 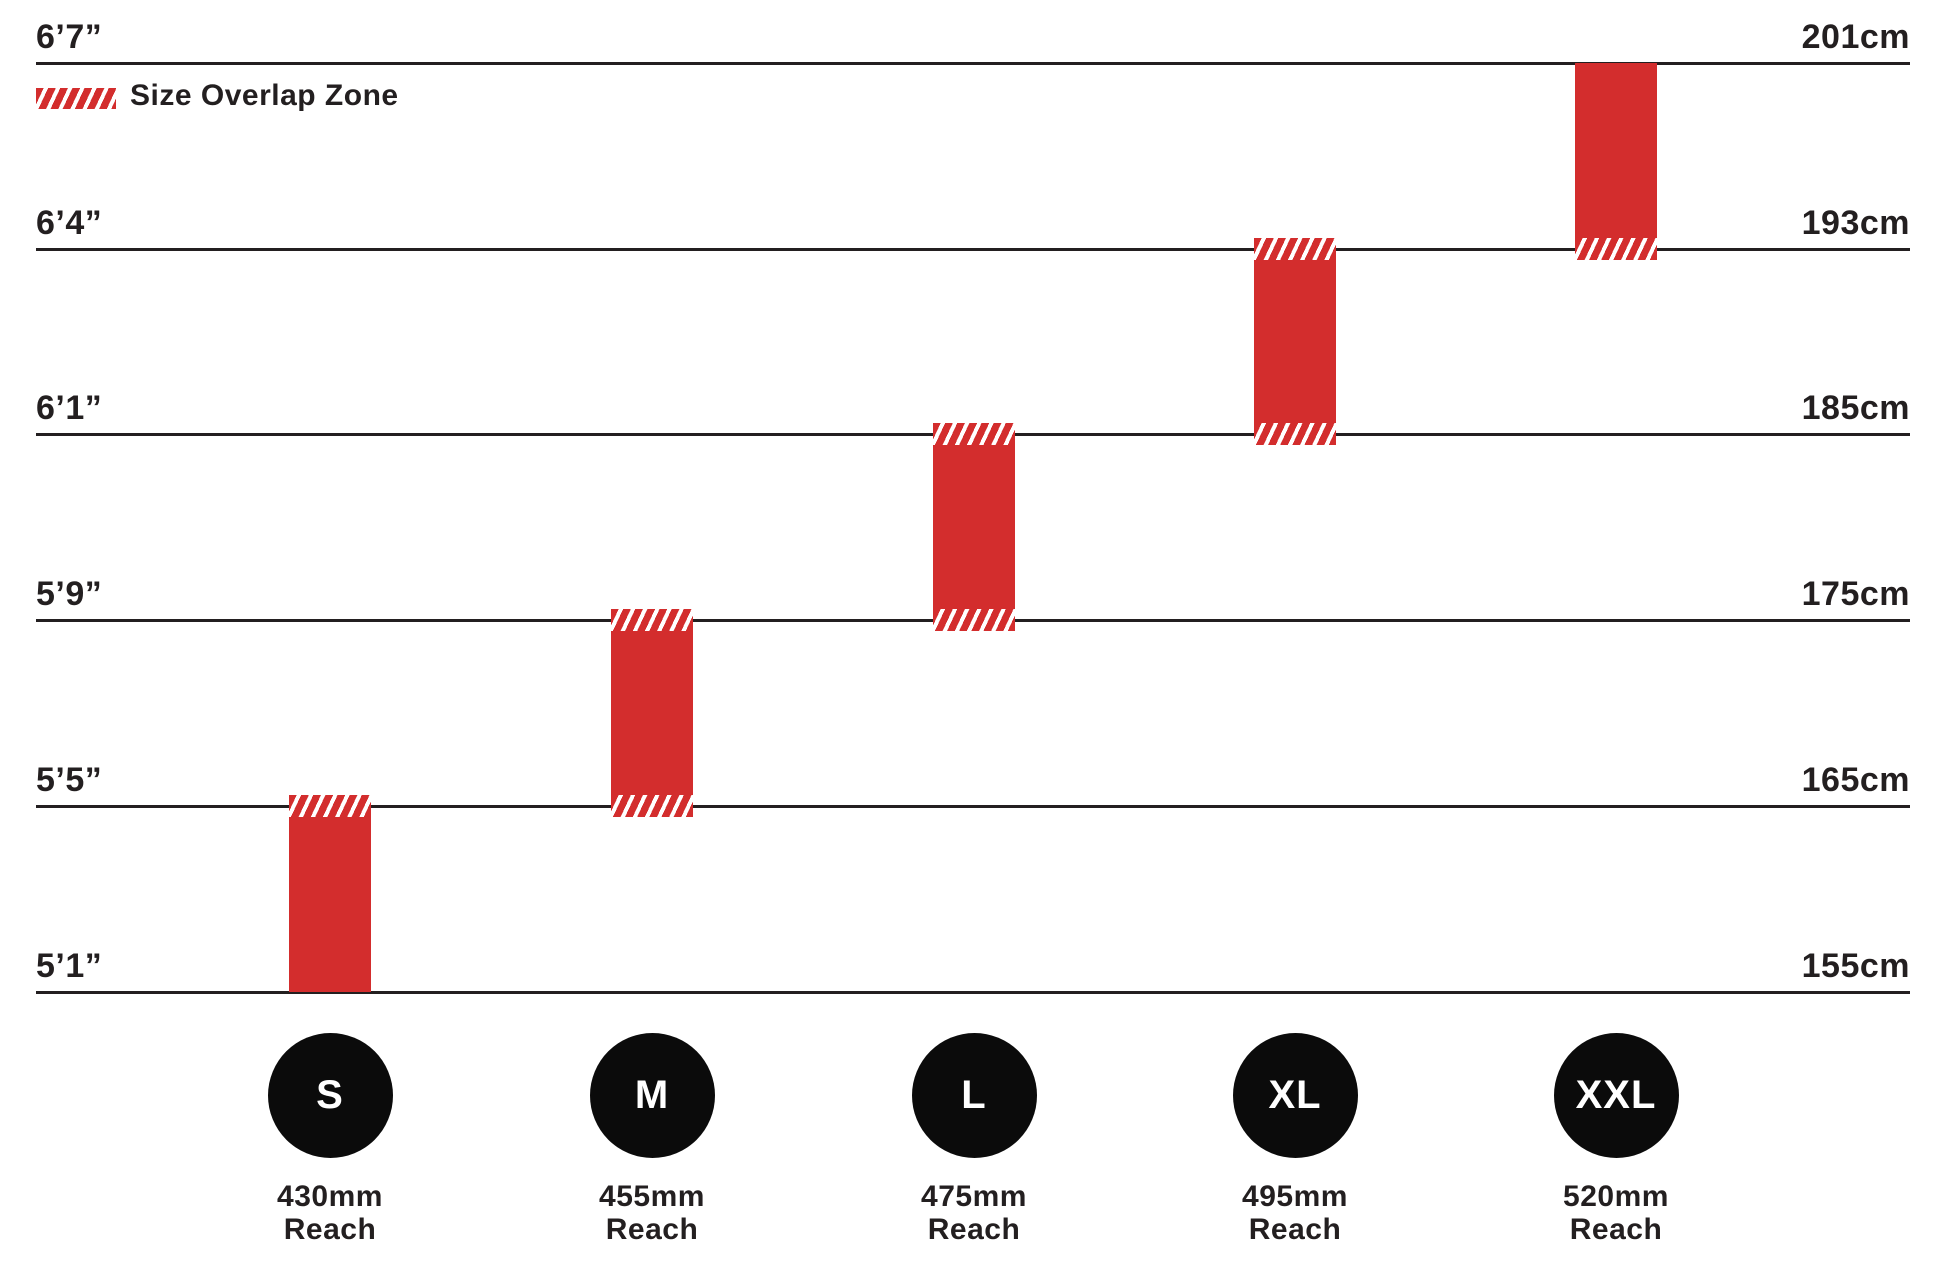 What do you see at coordinates (1295, 341) in the screenshot?
I see `size-bar-xl` at bounding box center [1295, 341].